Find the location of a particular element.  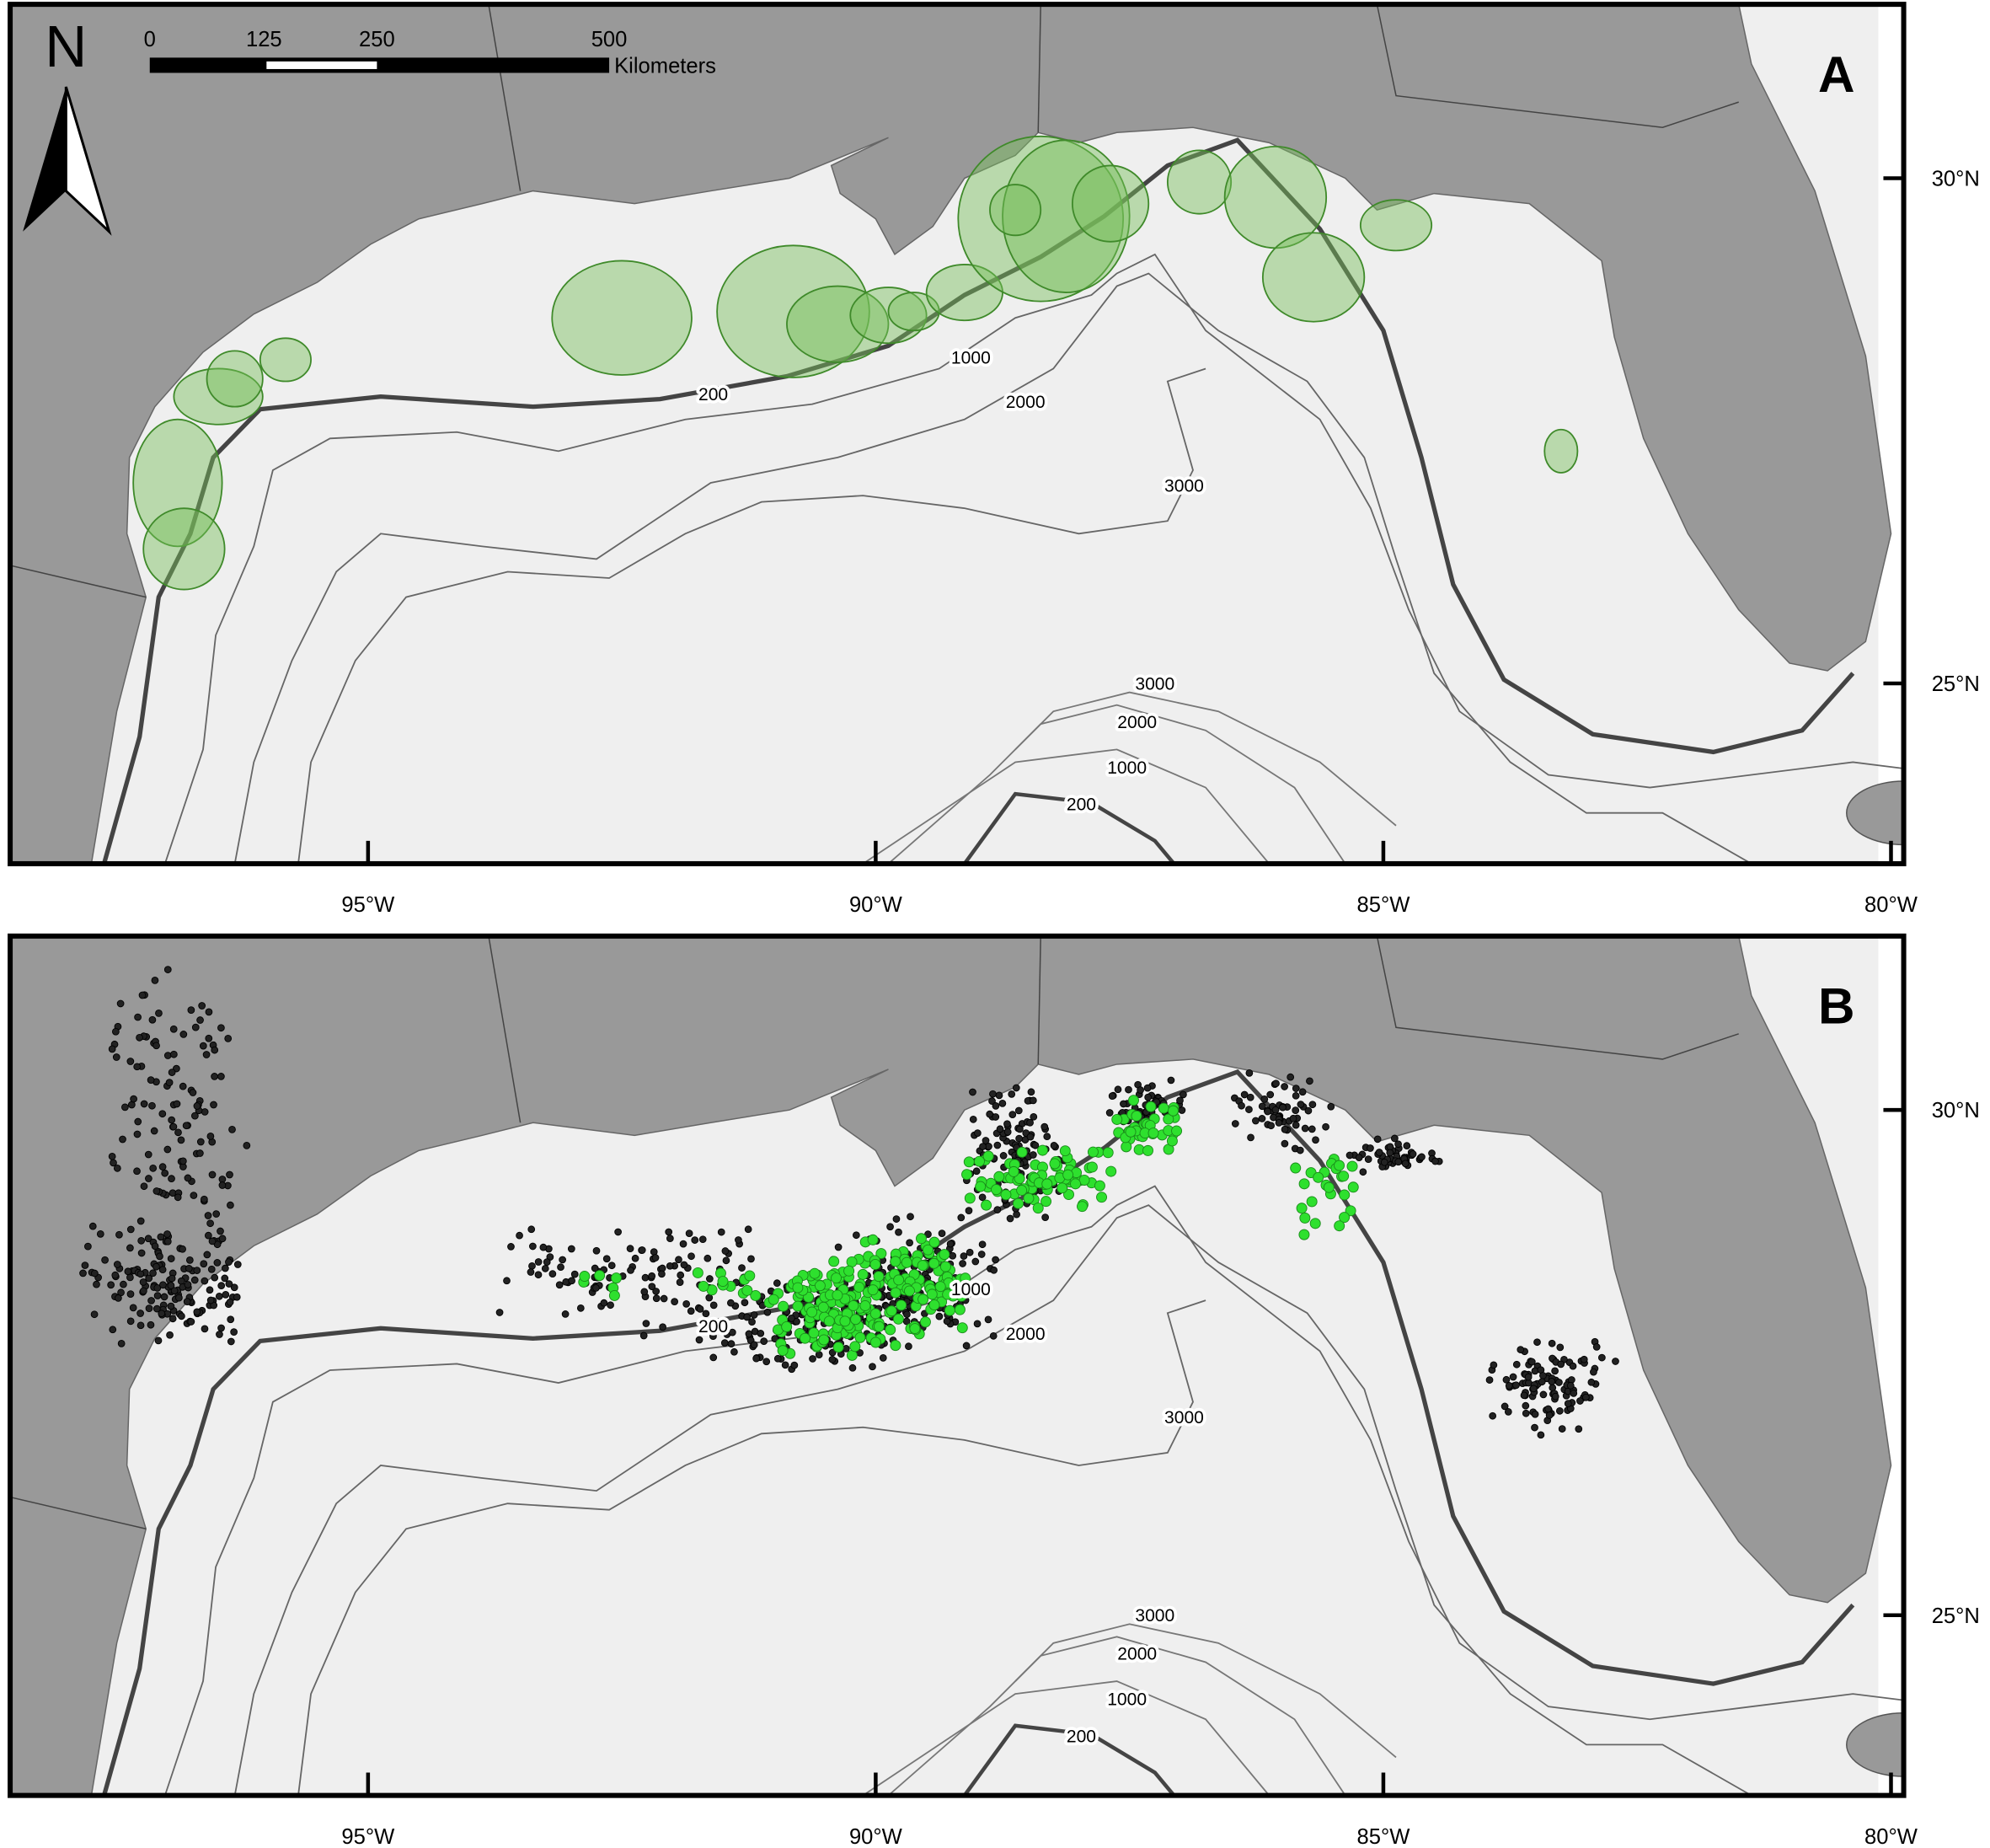

scale-label: 500 is located at coordinates (609, 39).